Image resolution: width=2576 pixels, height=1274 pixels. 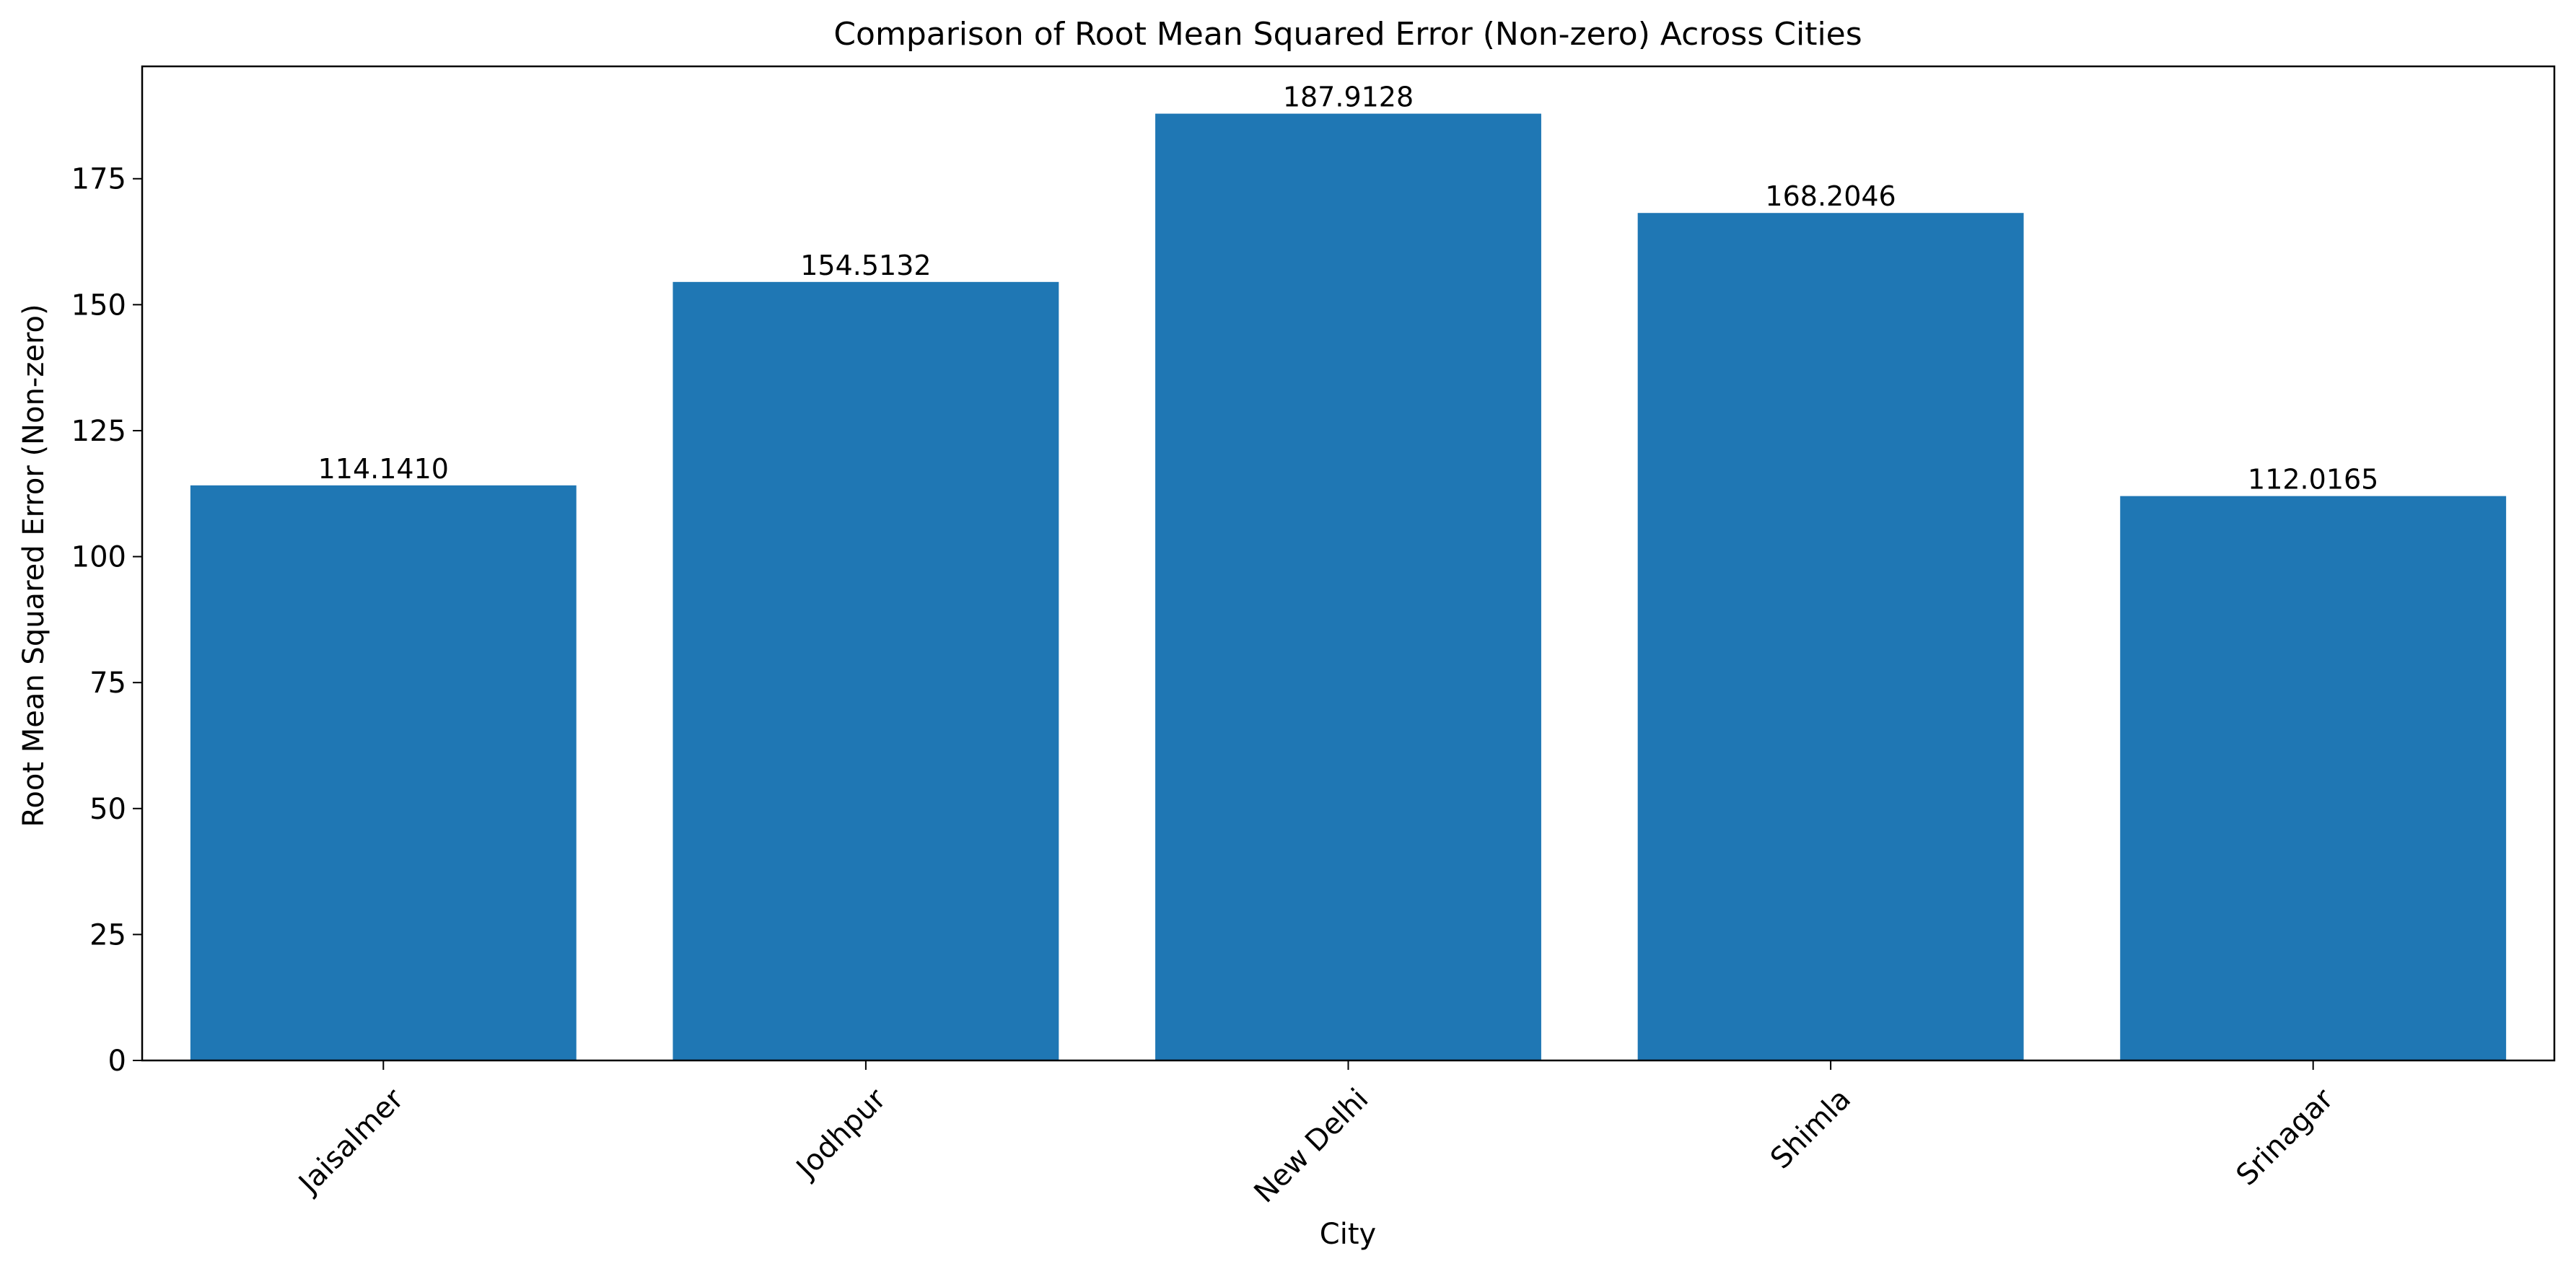 I want to click on x-tick-label: Jodhpur, so click(x=841, y=1134).